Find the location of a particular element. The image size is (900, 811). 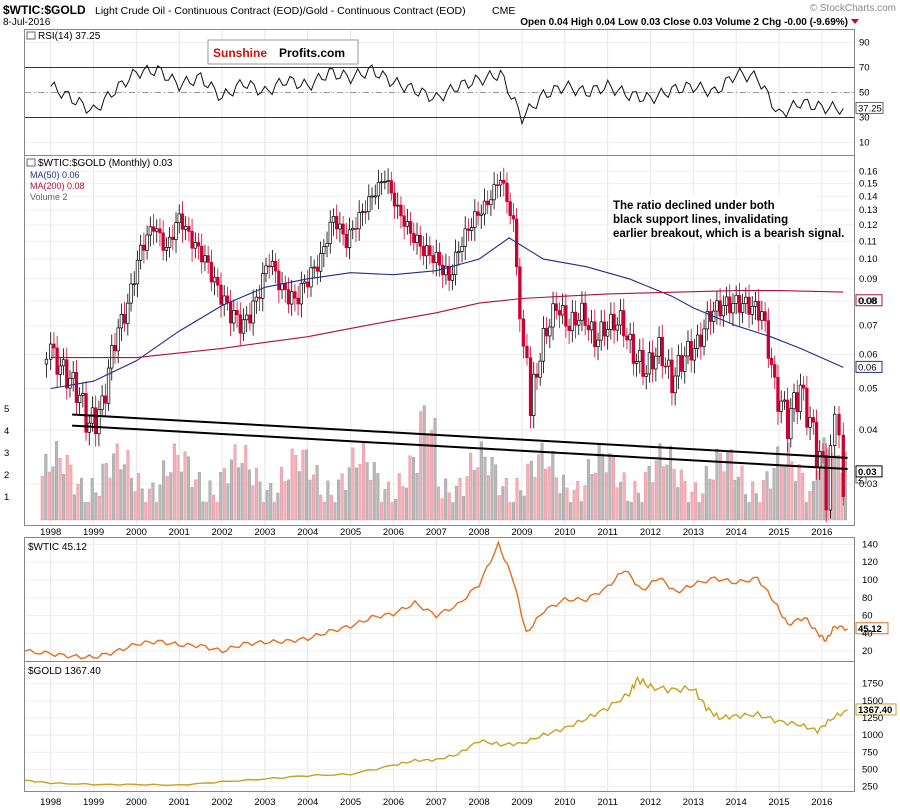

x-tick-label: 2015 is located at coordinates (778, 802).